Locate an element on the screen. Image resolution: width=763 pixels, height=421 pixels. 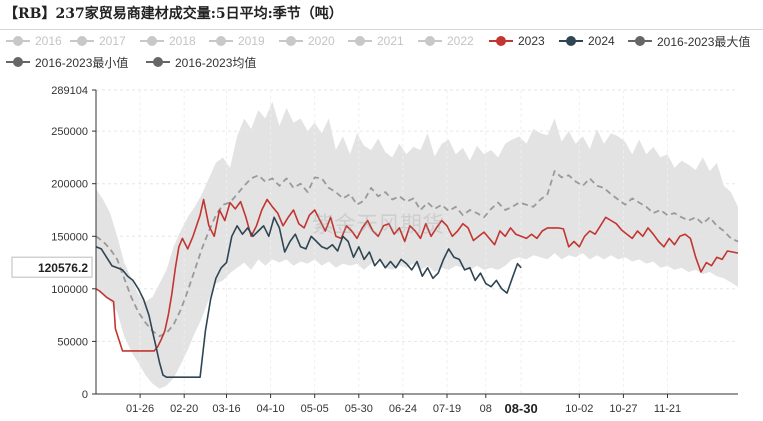
legend-item-10: 2016-2023最小值 is located at coordinates (67, 62).